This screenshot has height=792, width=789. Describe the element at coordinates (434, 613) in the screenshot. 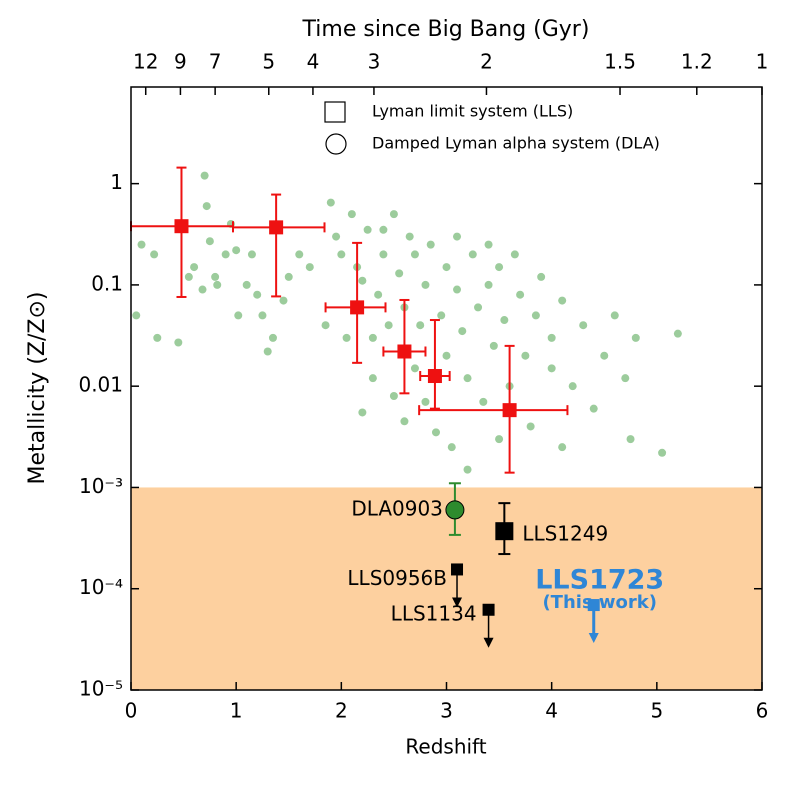

I see `object-label: LLS1134` at that location.